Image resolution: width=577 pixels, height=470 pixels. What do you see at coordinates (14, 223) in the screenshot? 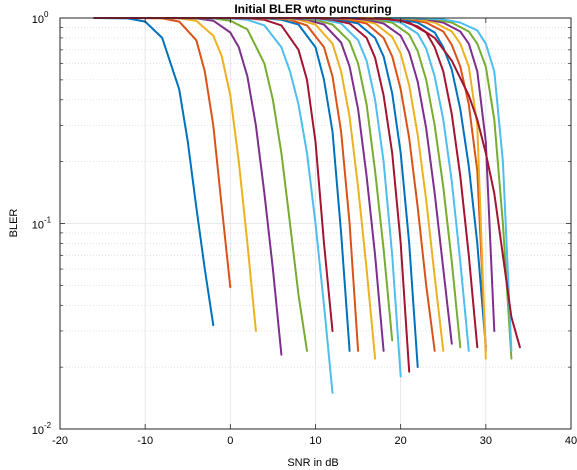
I see `y-axis-label: BLER` at bounding box center [14, 223].